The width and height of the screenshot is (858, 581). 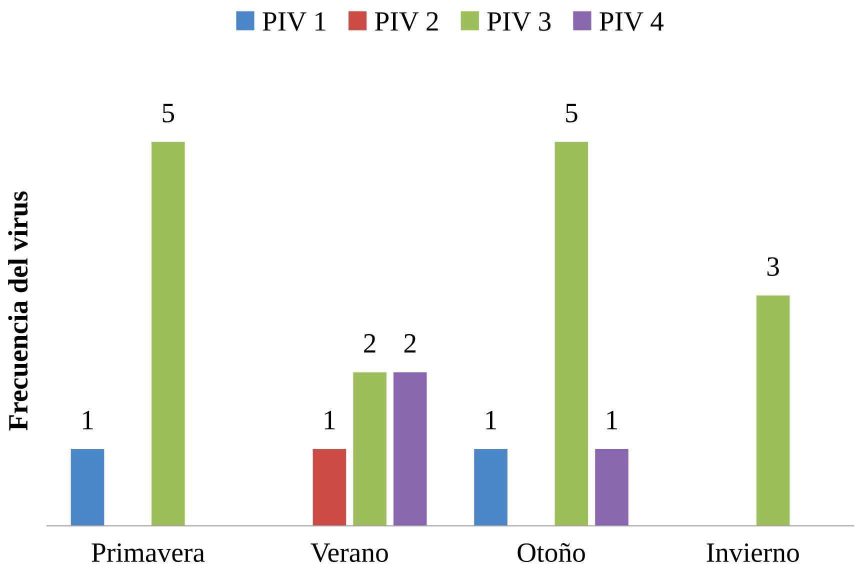 What do you see at coordinates (632, 21) in the screenshot?
I see `legend-label: PIV 4` at bounding box center [632, 21].